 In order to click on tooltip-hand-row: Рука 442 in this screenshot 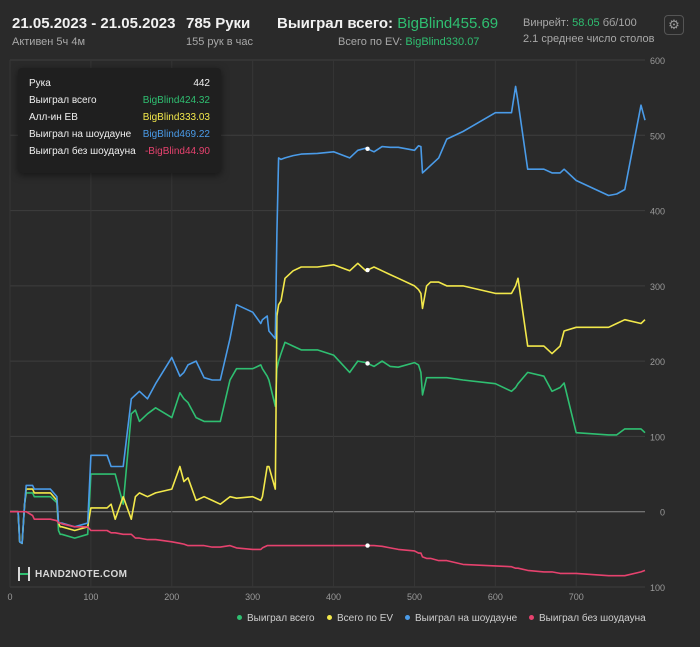, I will do `click(119, 84)`.